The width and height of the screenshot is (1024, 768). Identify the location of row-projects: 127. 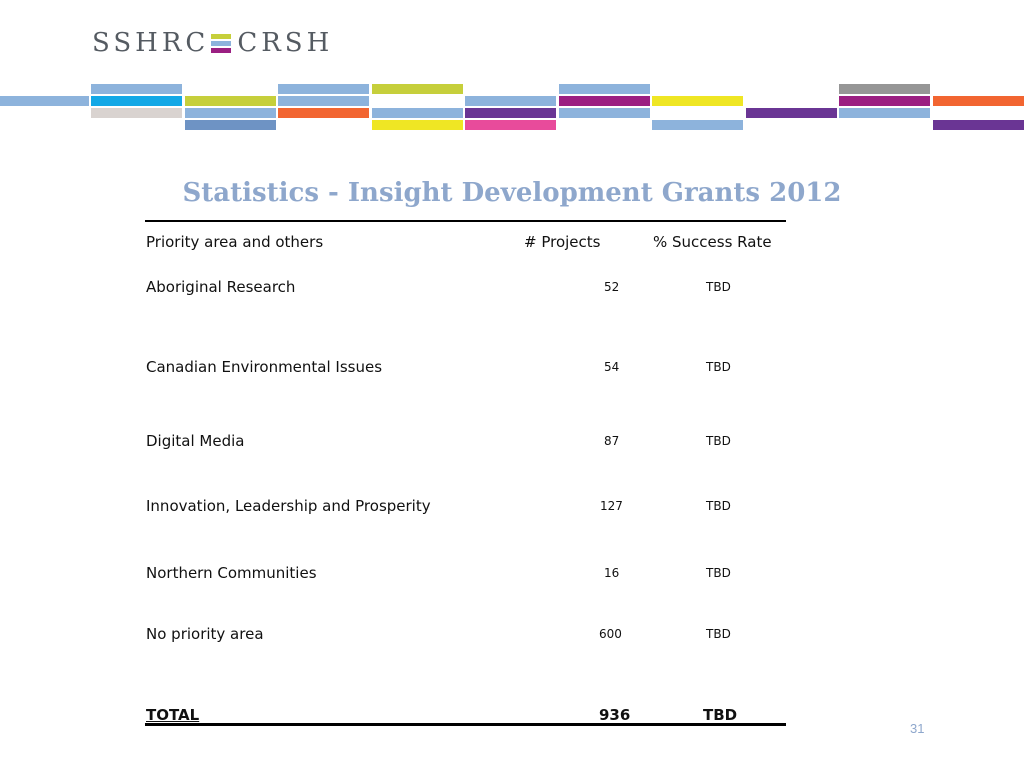
(611, 506).